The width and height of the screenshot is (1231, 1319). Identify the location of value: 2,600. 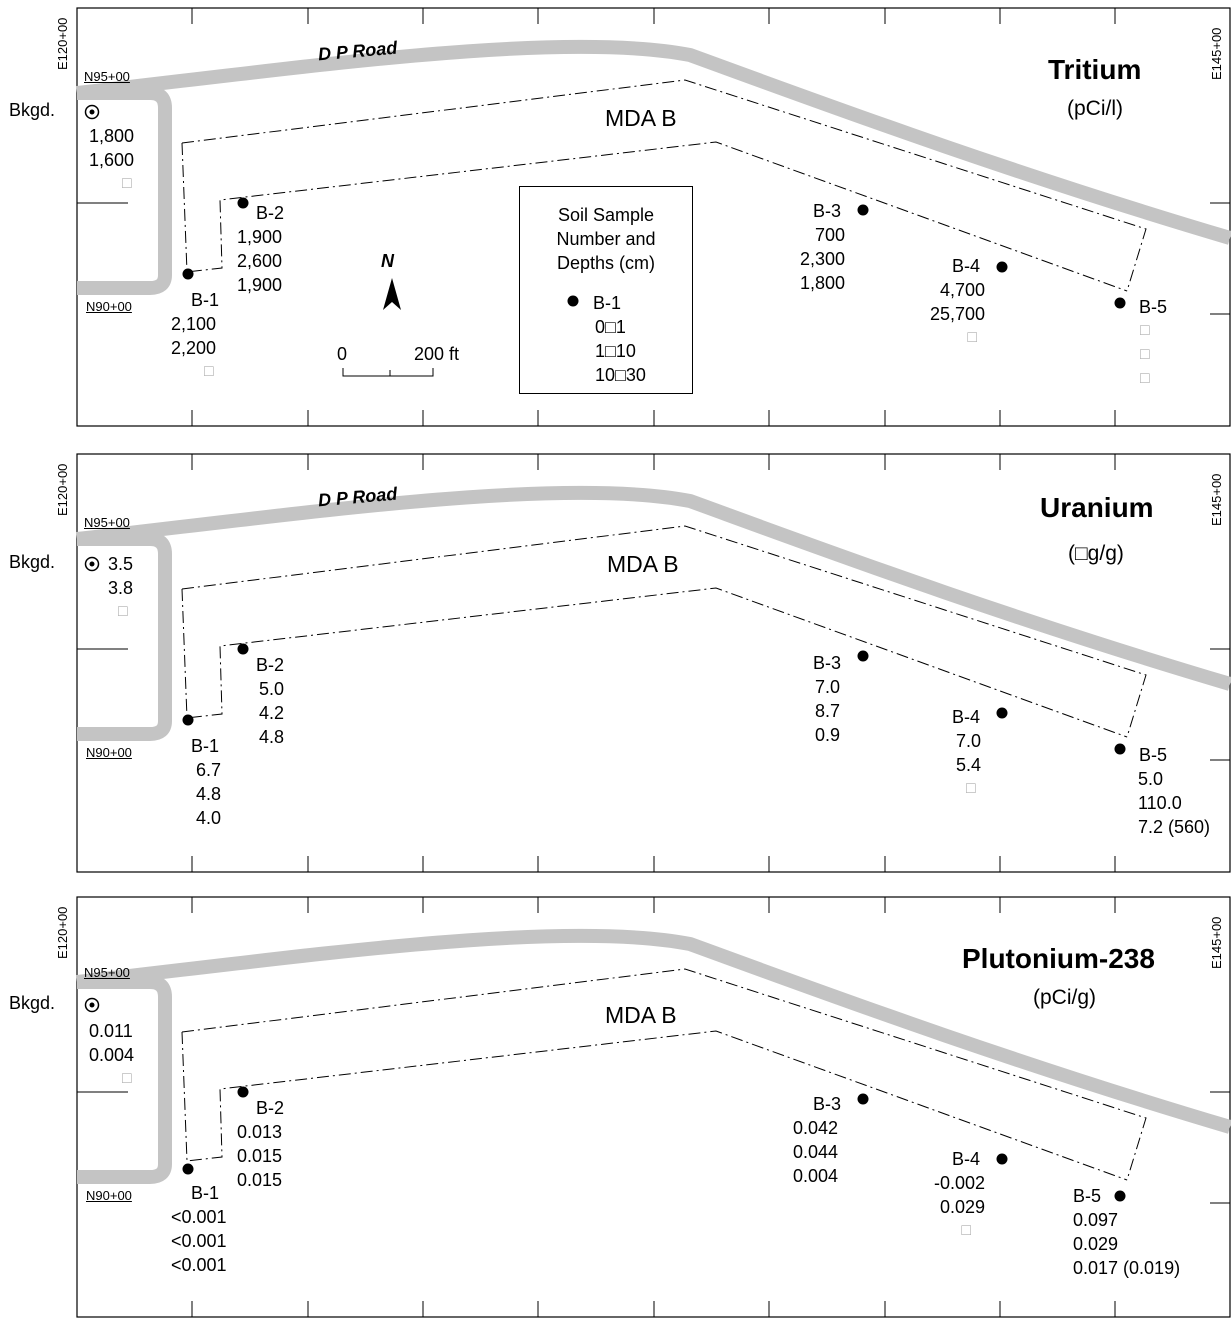
(260, 261).